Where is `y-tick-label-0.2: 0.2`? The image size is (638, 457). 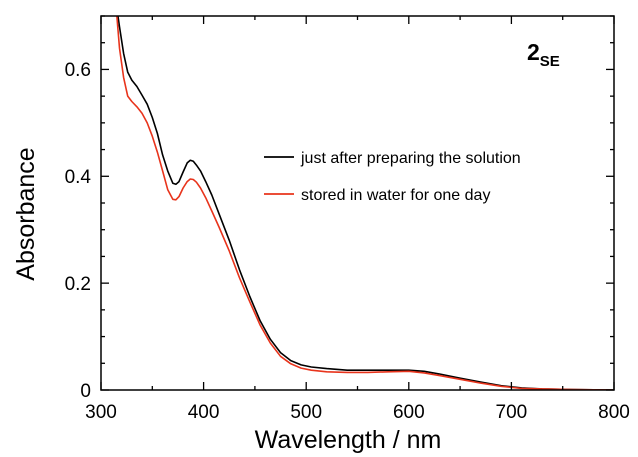 y-tick-label-0.2: 0.2 is located at coordinates (78, 284).